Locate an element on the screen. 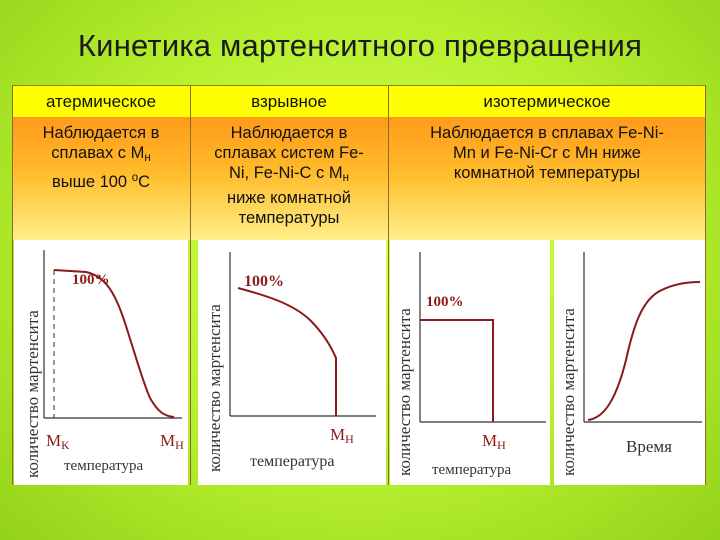  desc-athermal-line3: выше 100 oС is located at coordinates (101, 181).